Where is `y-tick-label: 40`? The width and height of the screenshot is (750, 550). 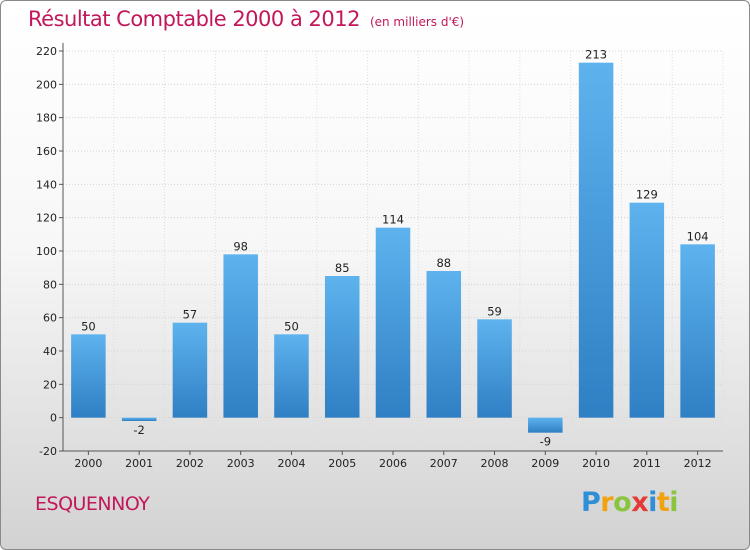 y-tick-label: 40 is located at coordinates (50, 351).